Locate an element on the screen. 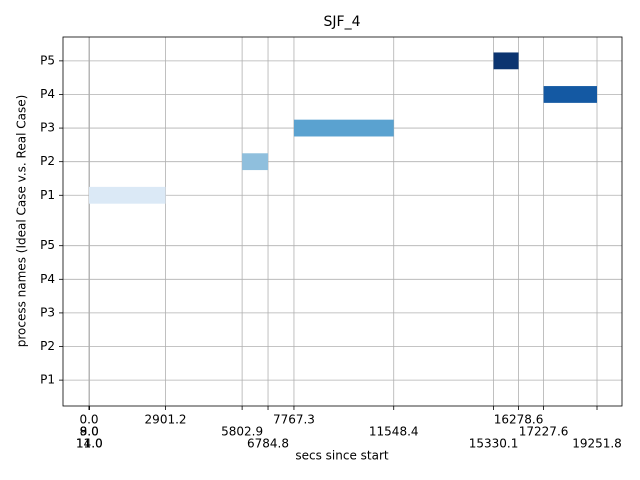 This screenshot has width=640, height=480. x-tick-label: 7767.3 is located at coordinates (294, 420).